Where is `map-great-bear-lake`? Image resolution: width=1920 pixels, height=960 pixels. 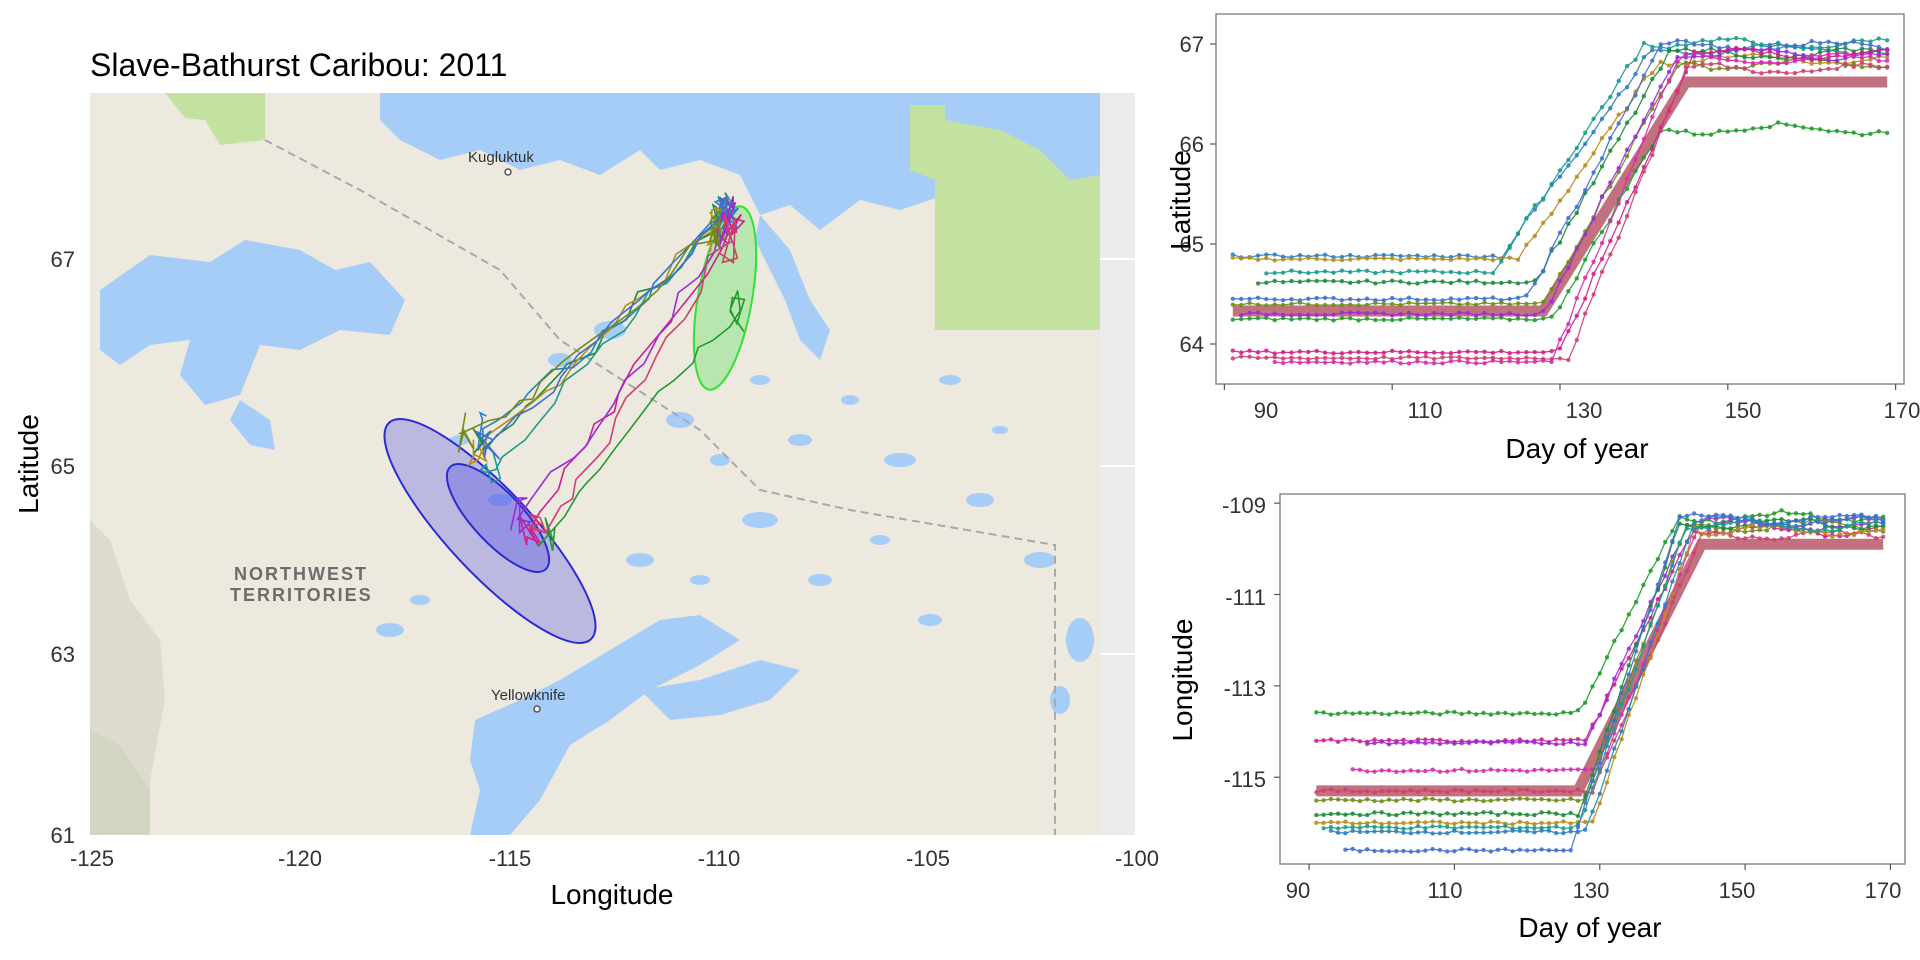
map-great-bear-lake is located at coordinates (252, 322).